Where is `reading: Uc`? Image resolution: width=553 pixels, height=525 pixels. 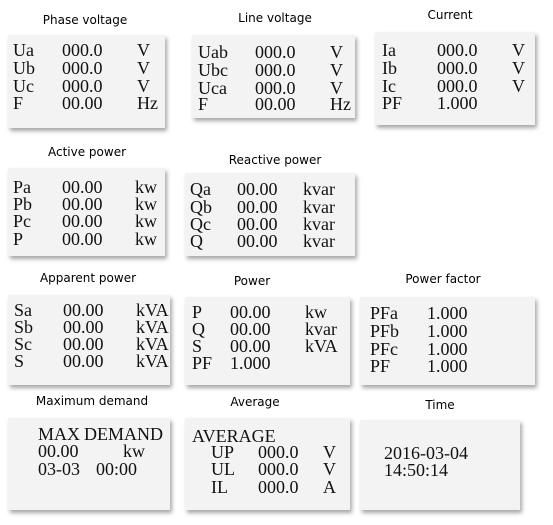
reading: Uc is located at coordinates (23, 86).